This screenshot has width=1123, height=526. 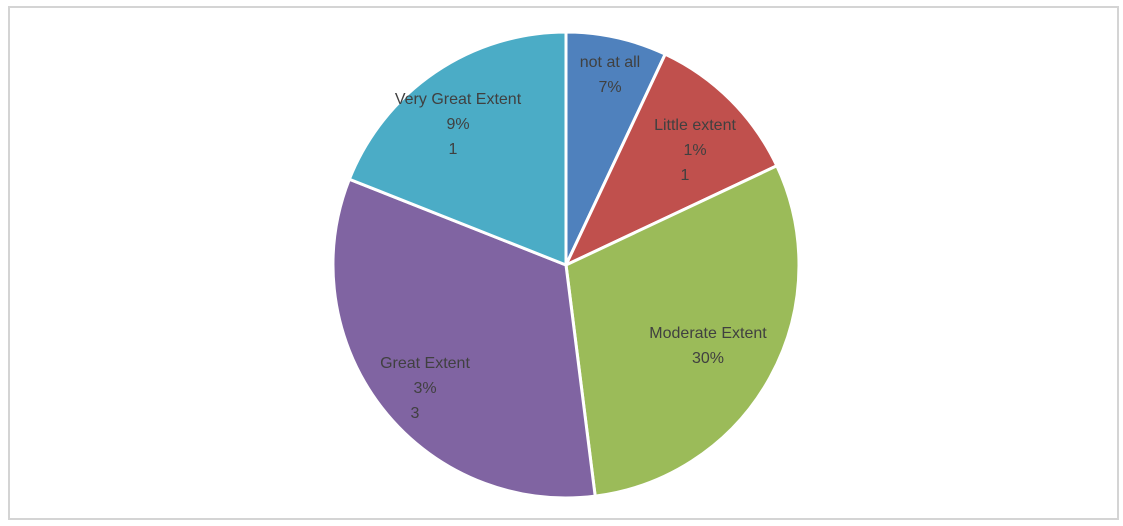 What do you see at coordinates (695, 125) in the screenshot?
I see `data-label-line: Little extent` at bounding box center [695, 125].